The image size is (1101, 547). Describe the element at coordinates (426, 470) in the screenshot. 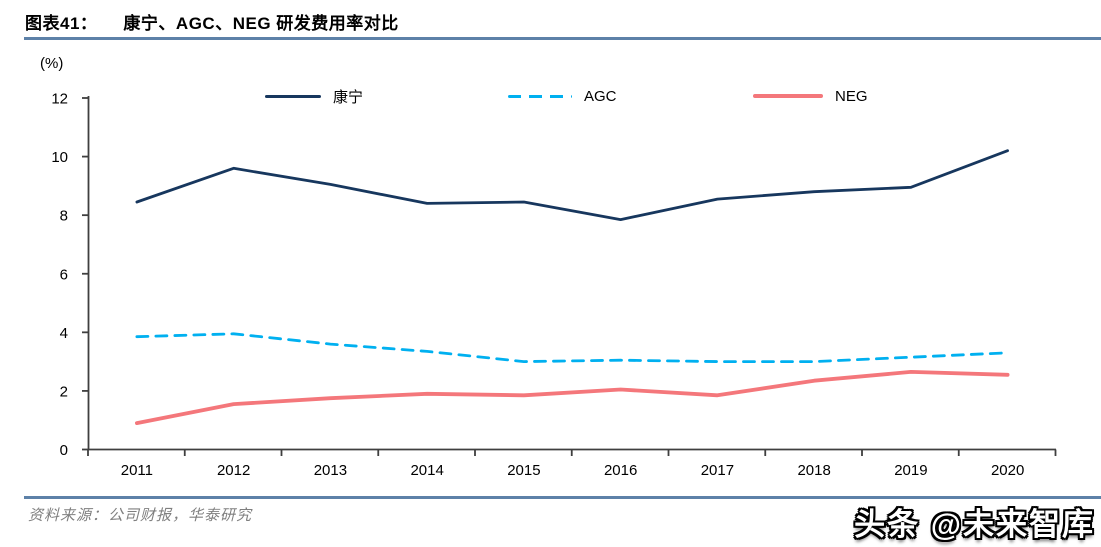

I see `x-axis-label: 2014` at that location.